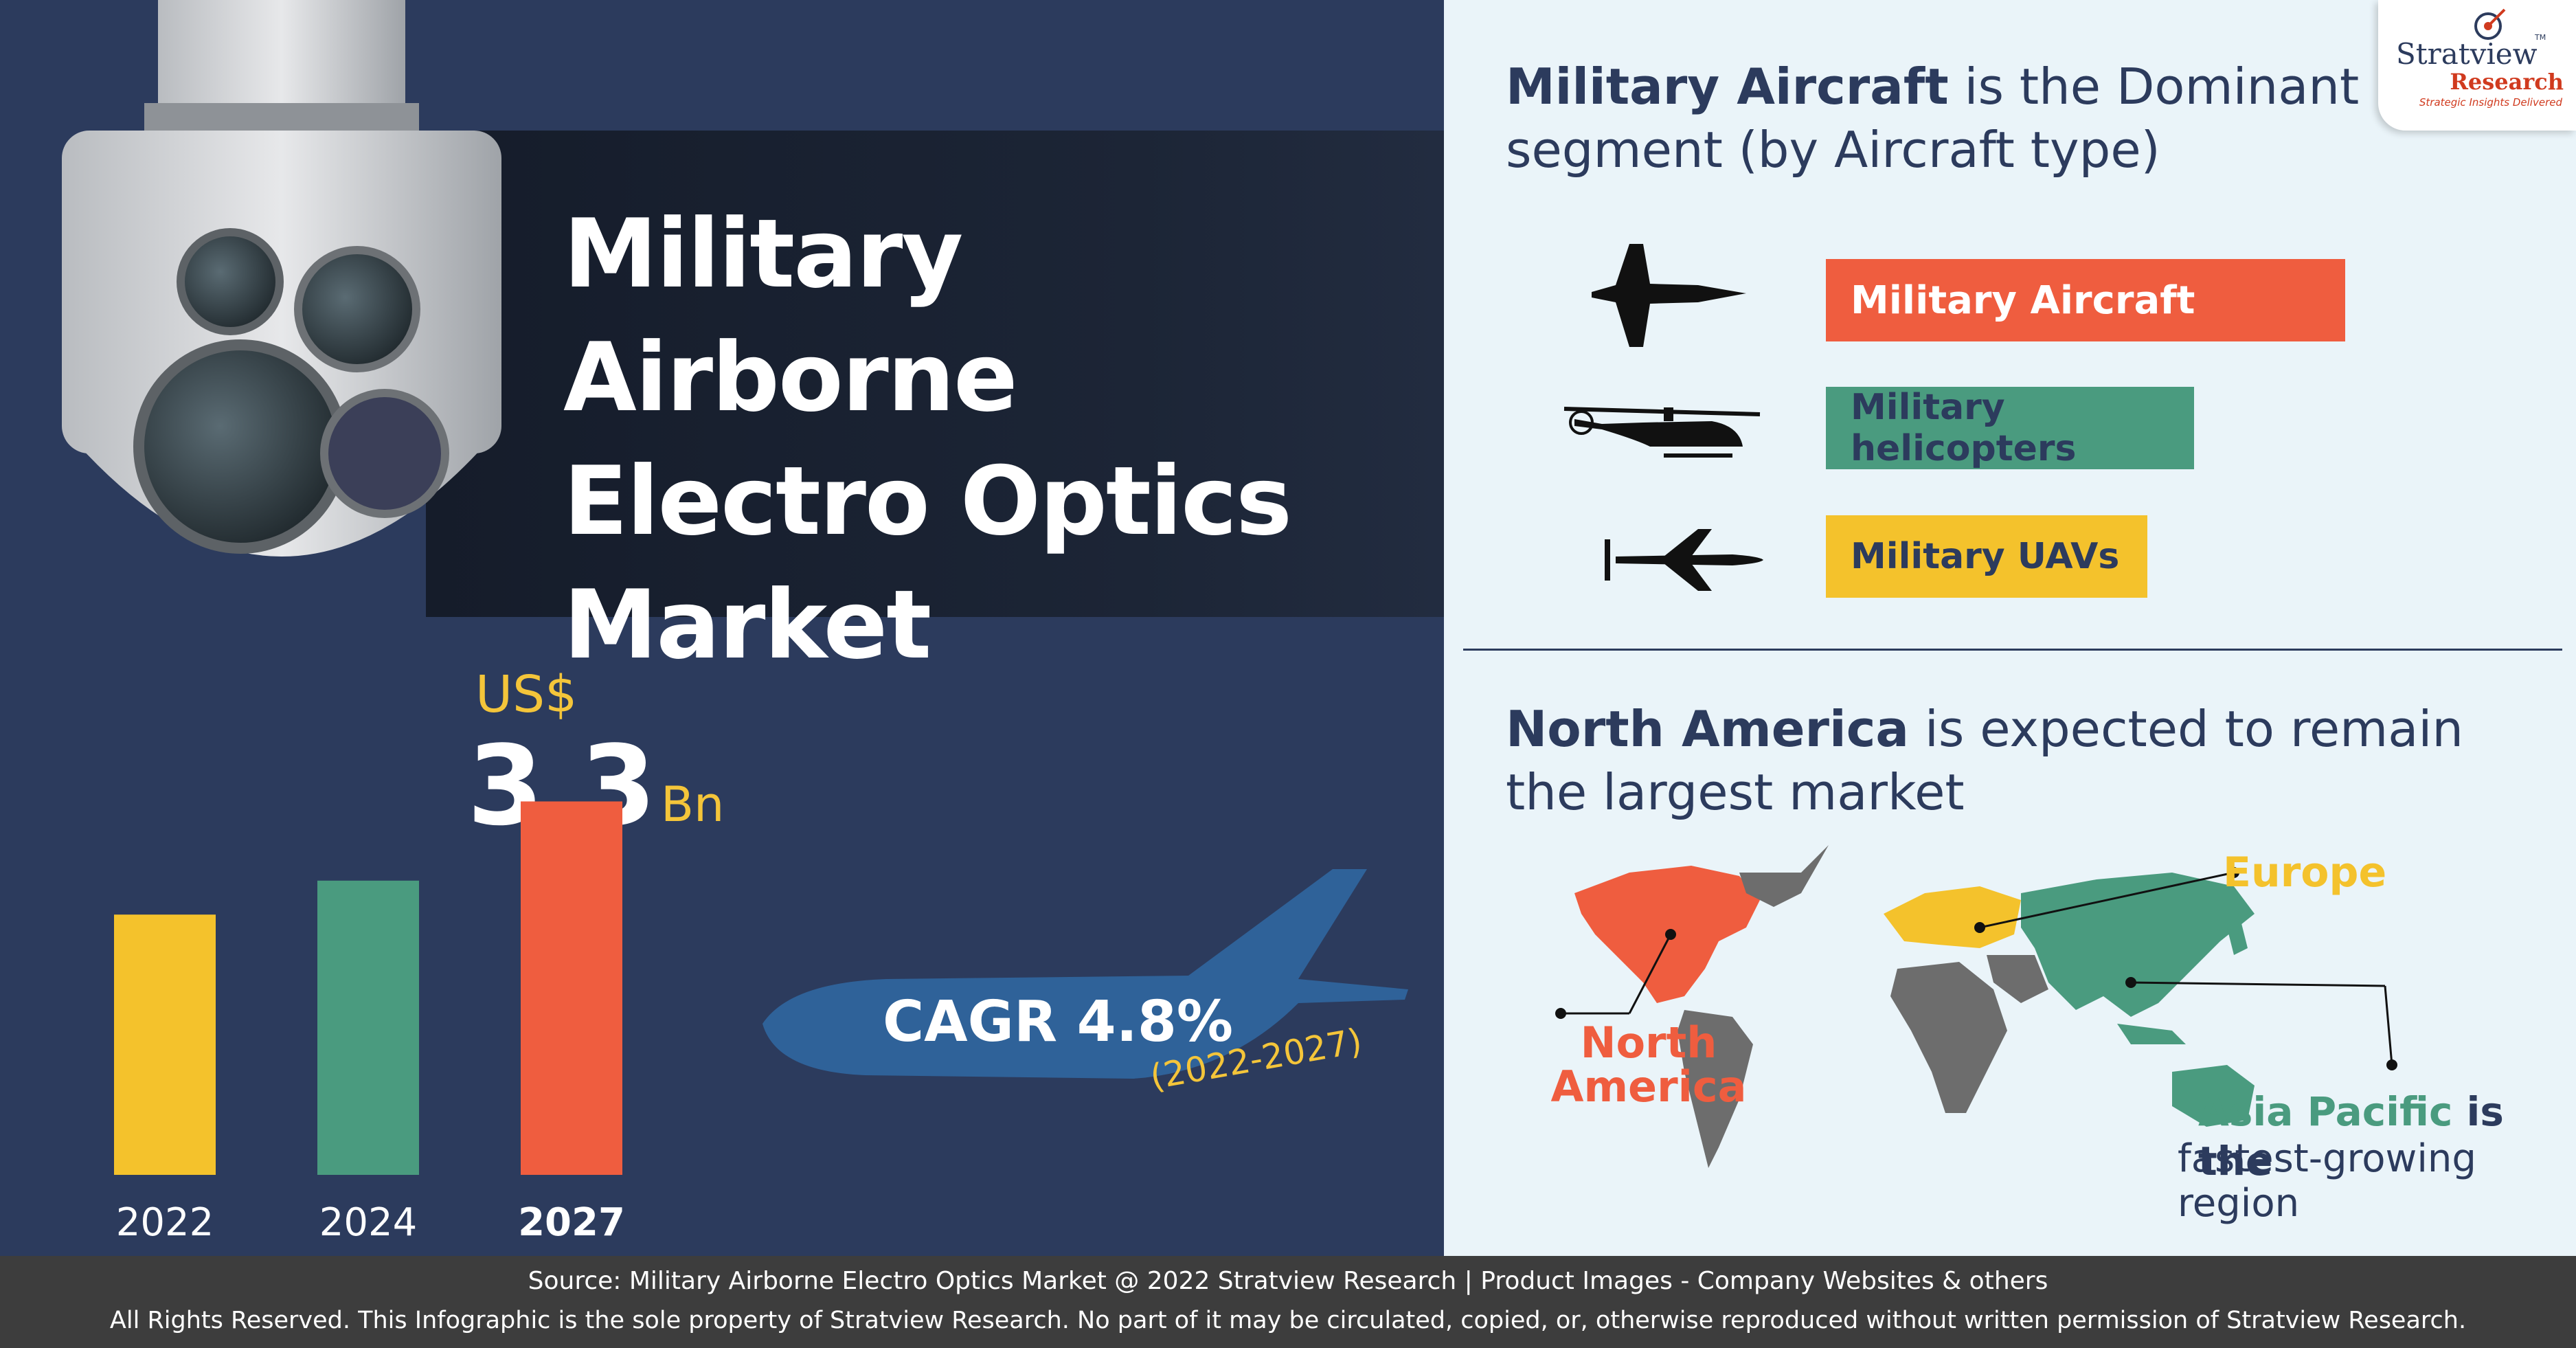 This screenshot has width=2576, height=1348. Describe the element at coordinates (2017, 979) in the screenshot. I see `map-middle-east` at that location.